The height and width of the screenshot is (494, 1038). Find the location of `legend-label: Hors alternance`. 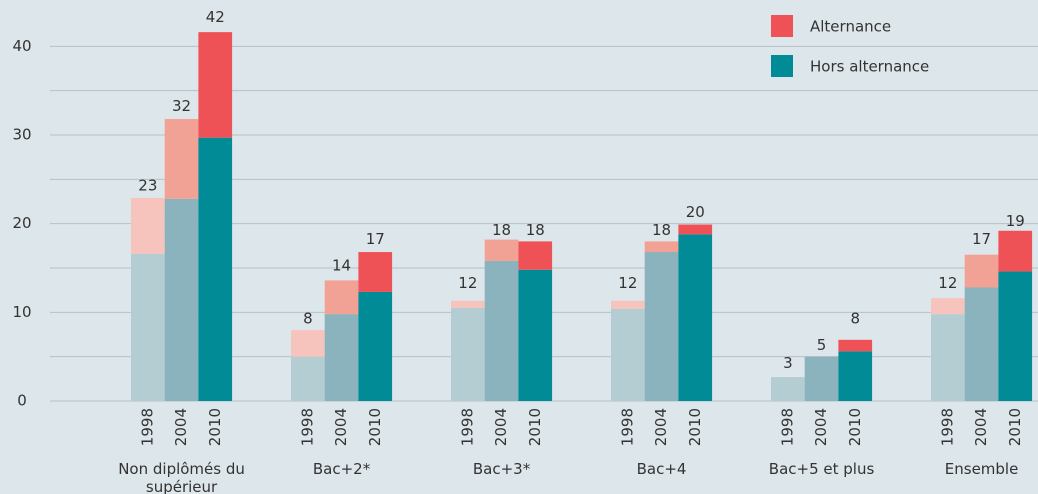

legend-label: Hors alternance is located at coordinates (869, 67).